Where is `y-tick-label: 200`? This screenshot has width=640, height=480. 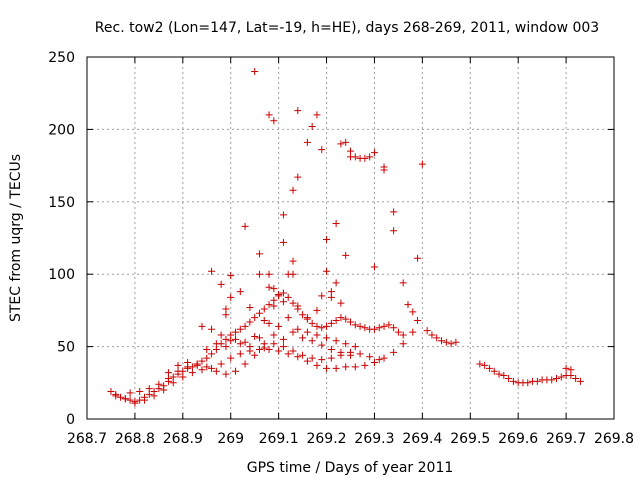
y-tick-label: 200 is located at coordinates (61, 130).